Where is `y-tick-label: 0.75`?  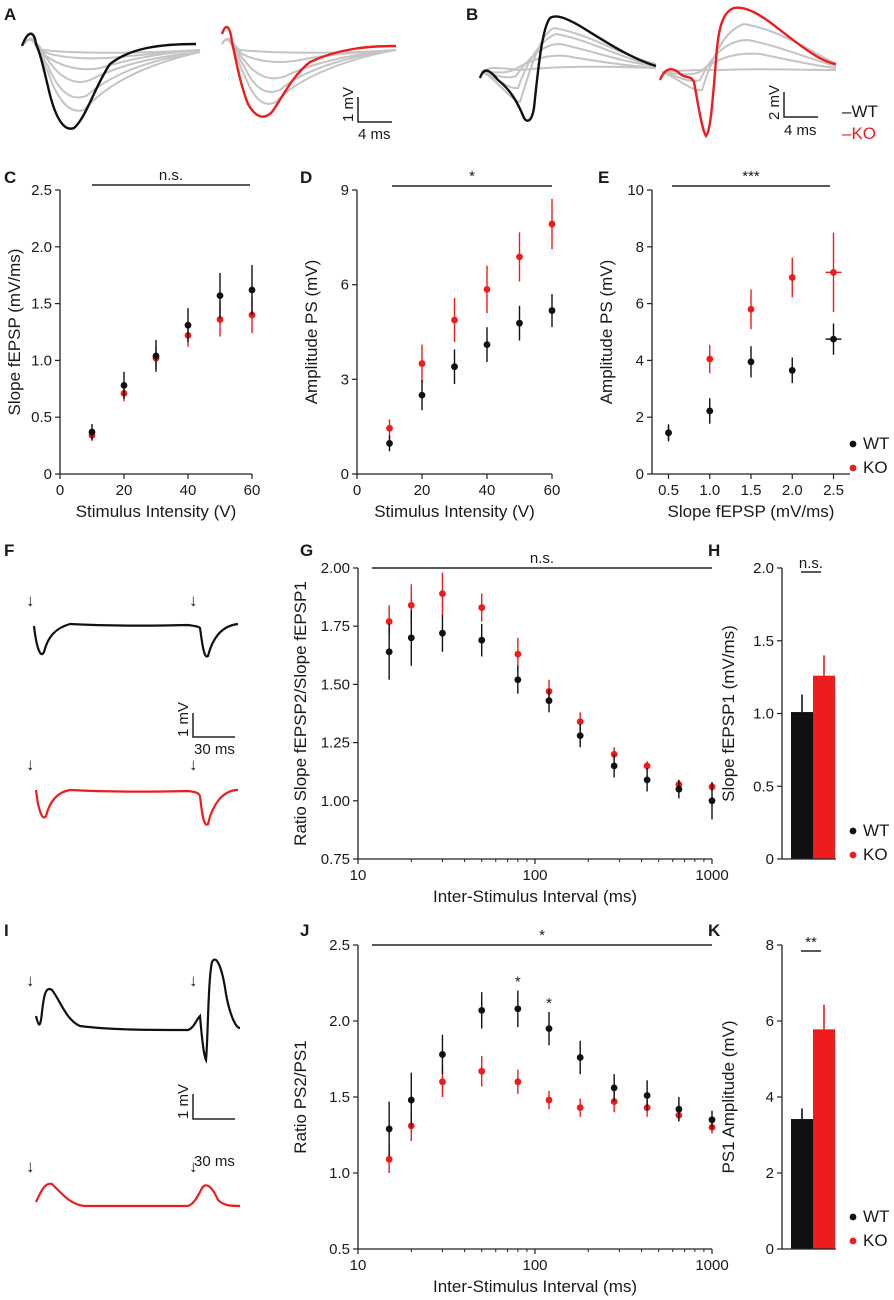
y-tick-label: 0.75 is located at coordinates (335, 859).